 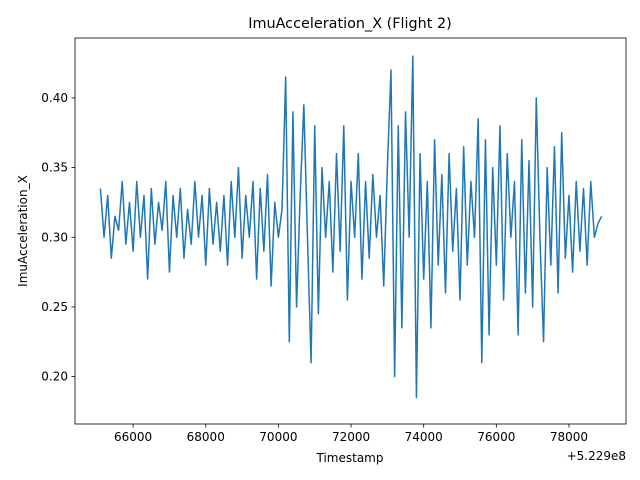 I want to click on x-tick-label: 66000, so click(x=133, y=437).